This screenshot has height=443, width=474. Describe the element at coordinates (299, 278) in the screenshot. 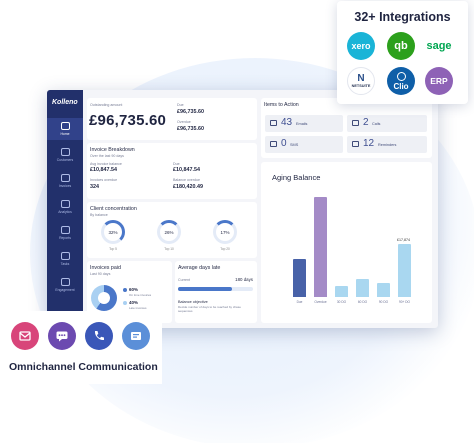

I see `bar-due` at that location.